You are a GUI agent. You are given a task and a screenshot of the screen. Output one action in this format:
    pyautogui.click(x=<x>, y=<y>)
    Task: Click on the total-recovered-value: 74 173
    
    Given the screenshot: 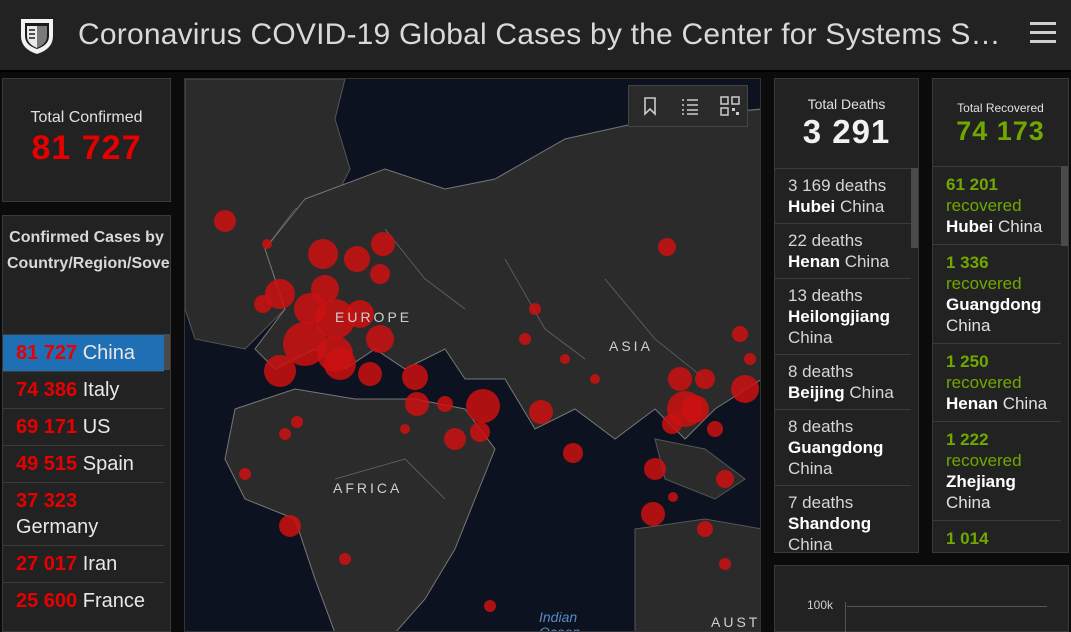 What is the action you would take?
    pyautogui.click(x=1000, y=131)
    